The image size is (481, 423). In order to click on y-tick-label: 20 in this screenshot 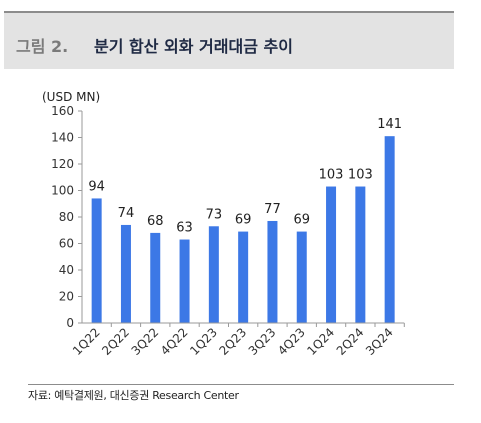, I will do `click(66, 297)`.